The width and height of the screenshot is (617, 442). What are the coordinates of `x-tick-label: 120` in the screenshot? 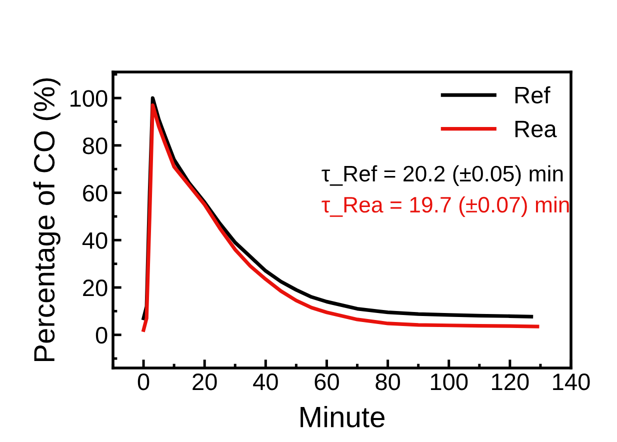 It's located at (510, 381).